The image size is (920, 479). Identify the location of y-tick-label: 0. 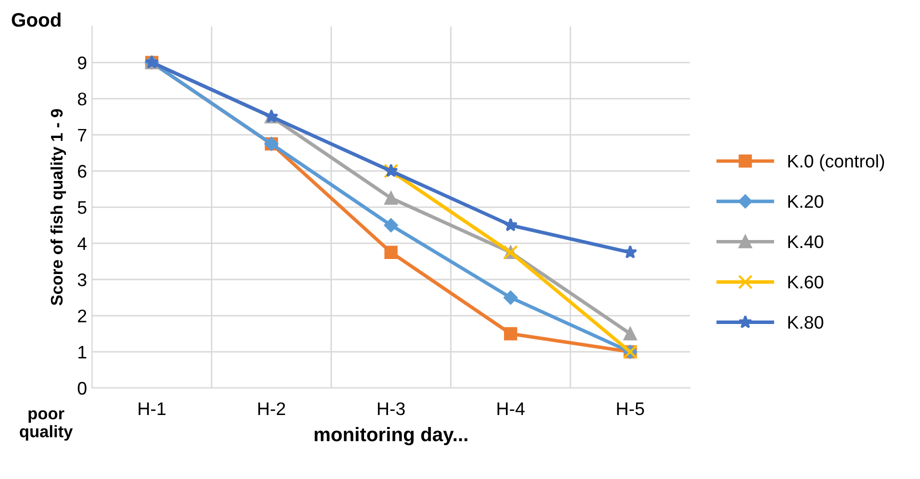
(82, 388).